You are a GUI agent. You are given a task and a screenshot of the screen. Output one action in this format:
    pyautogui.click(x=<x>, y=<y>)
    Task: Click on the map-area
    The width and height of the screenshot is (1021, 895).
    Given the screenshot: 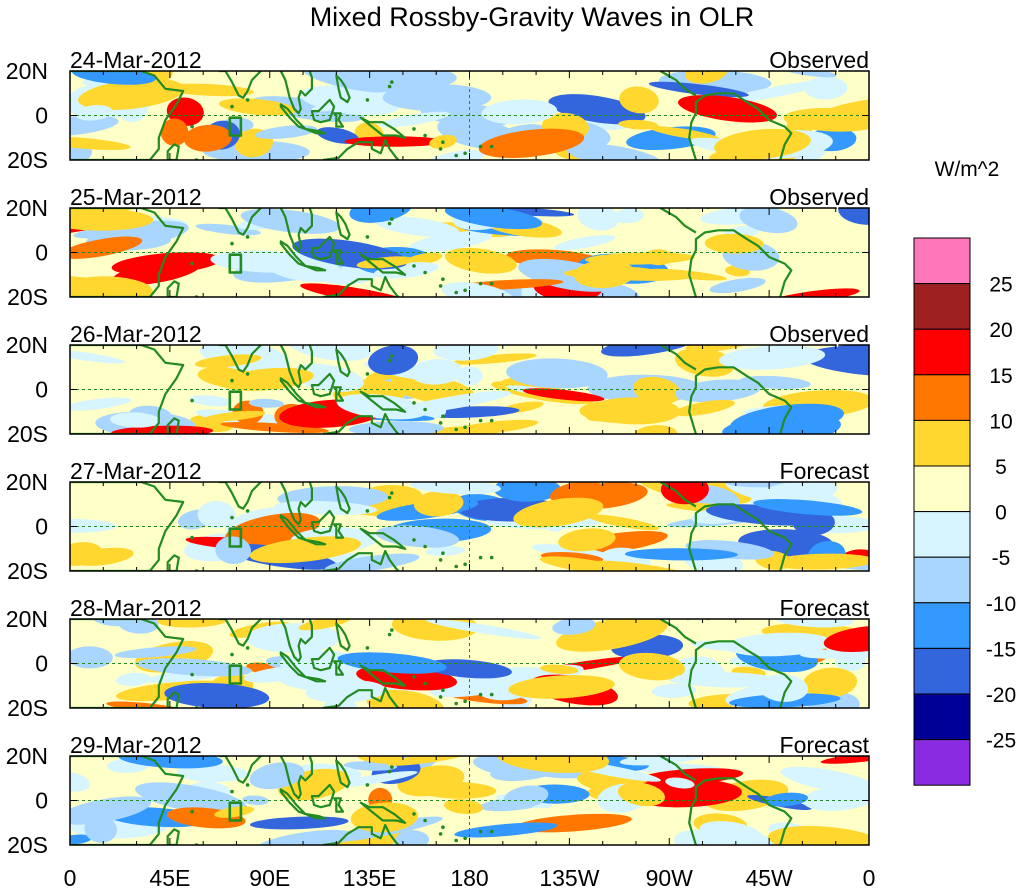 What is the action you would take?
    pyautogui.click(x=469, y=663)
    